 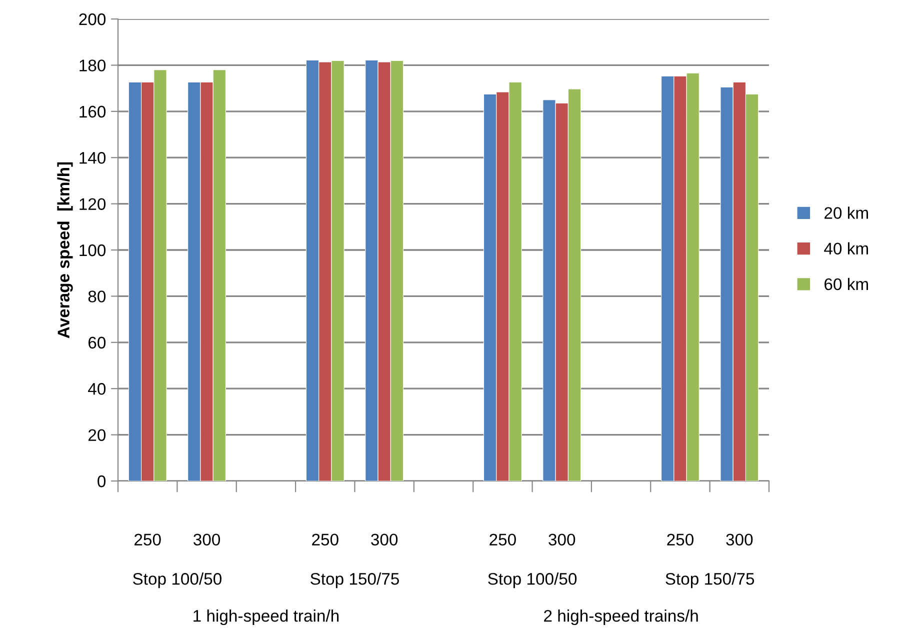 I want to click on y-tick-label: 40, so click(x=97, y=389).